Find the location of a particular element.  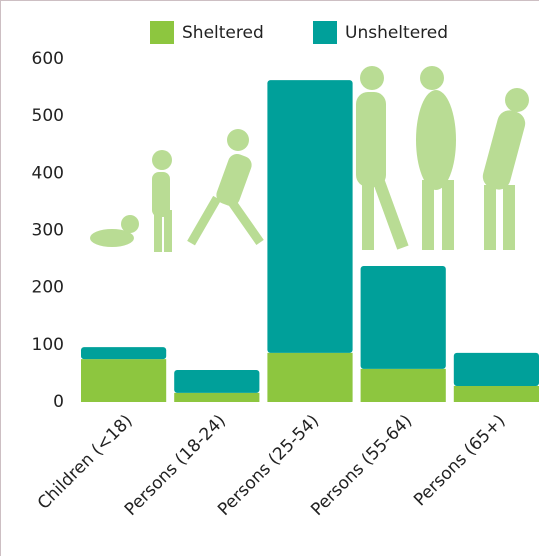

y-tick-label: 200 is located at coordinates (48, 288).